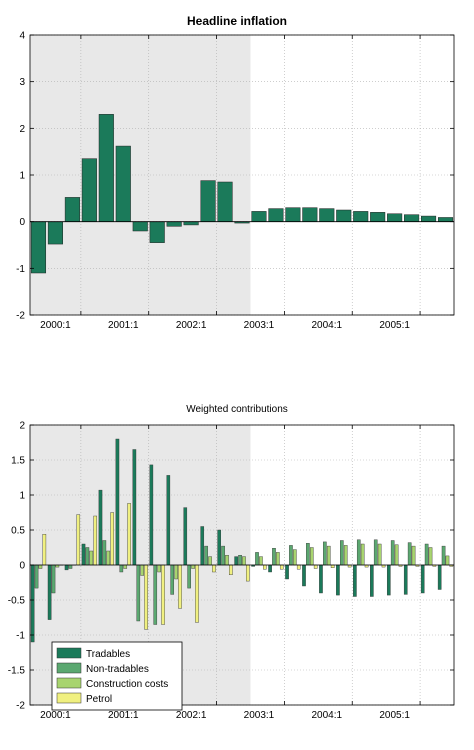  What do you see at coordinates (18, 531) in the screenshot?
I see `y-tick-label: 0.5` at bounding box center [18, 531].